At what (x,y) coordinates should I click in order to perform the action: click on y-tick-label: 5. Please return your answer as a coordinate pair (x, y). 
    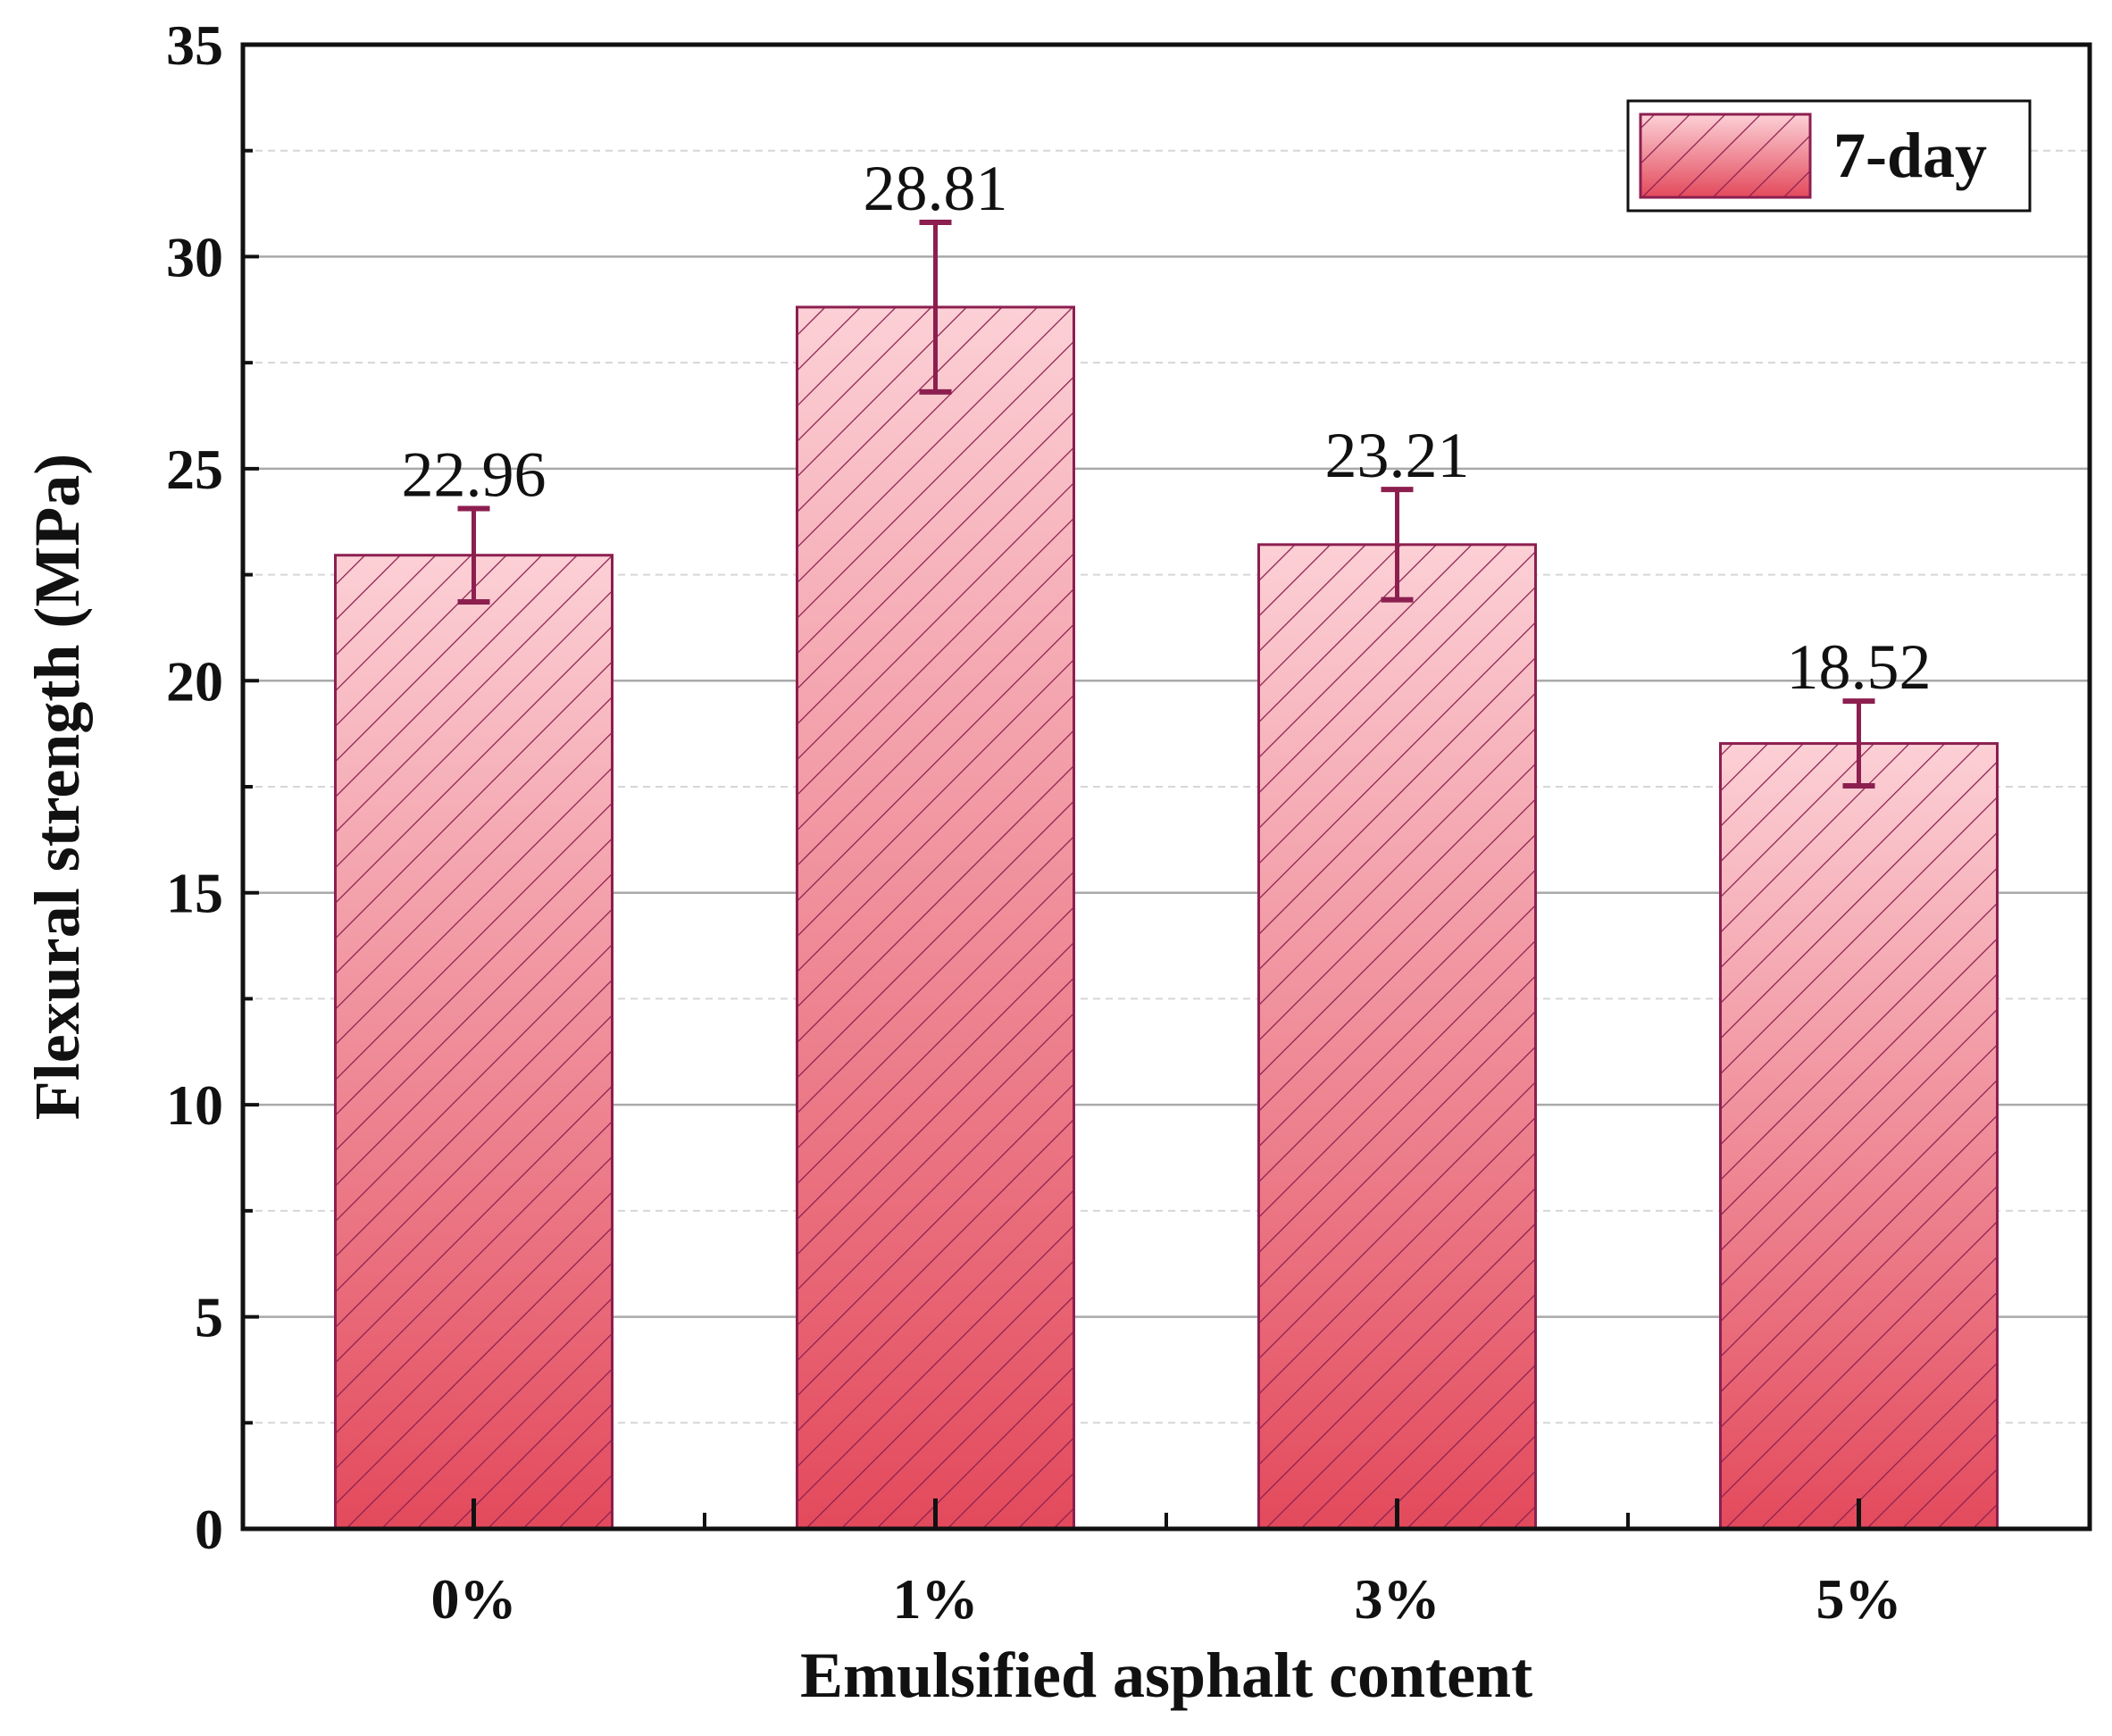
    Looking at the image, I should click on (209, 1317).